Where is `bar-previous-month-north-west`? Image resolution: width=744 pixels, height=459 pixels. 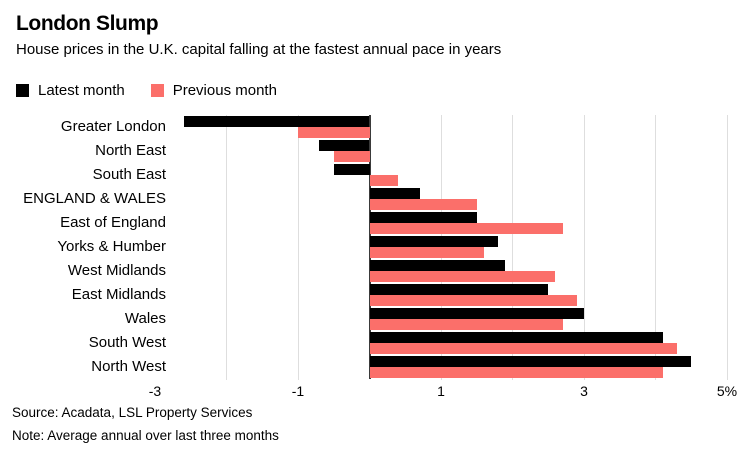 bar-previous-month-north-west is located at coordinates (516, 372).